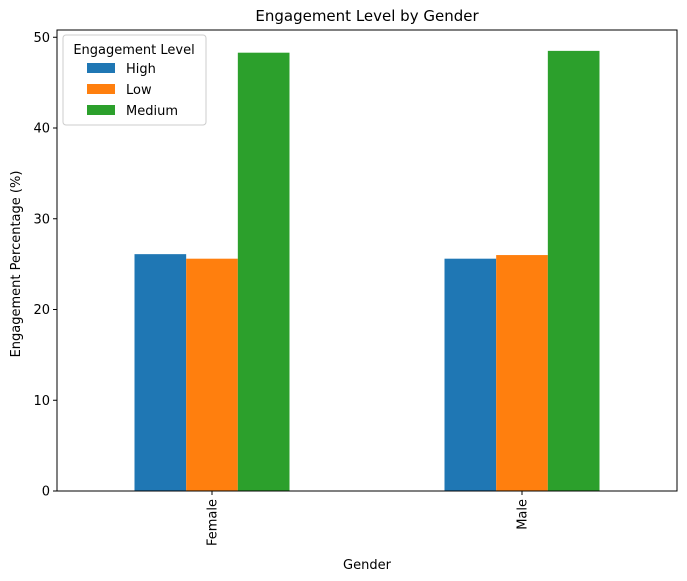  Describe the element at coordinates (16, 264) in the screenshot. I see `y-axis-title: Engagement Percentage (%)` at that location.